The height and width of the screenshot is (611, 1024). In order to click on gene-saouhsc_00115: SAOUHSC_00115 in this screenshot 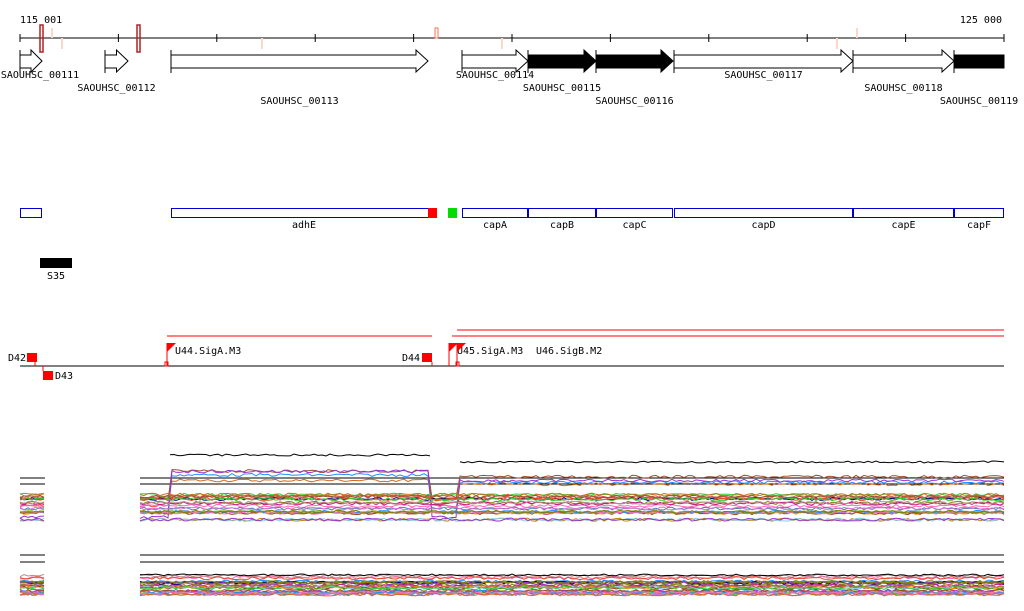, I will do `click(562, 71)`.